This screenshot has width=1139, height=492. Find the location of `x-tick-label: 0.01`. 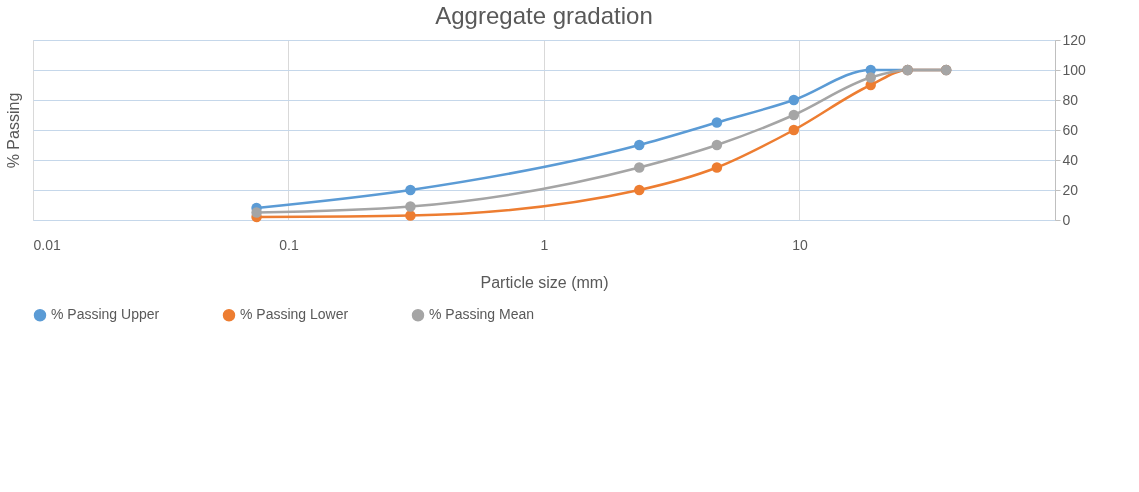

x-tick-label: 0.01 is located at coordinates (47, 244).